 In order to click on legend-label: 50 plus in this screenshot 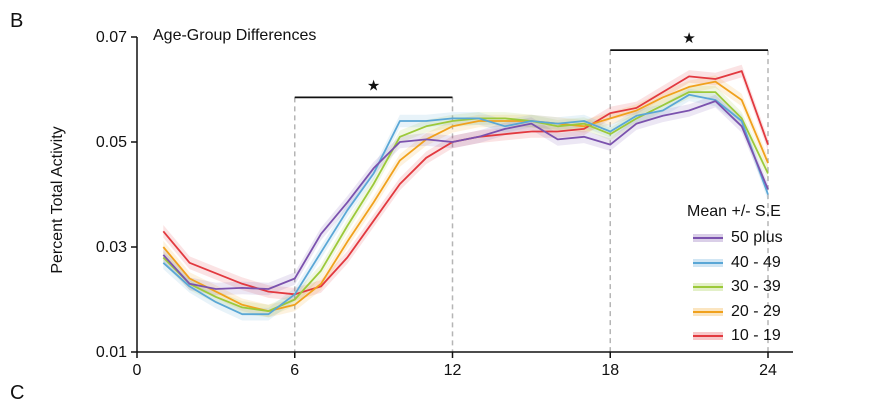, I will do `click(757, 237)`.